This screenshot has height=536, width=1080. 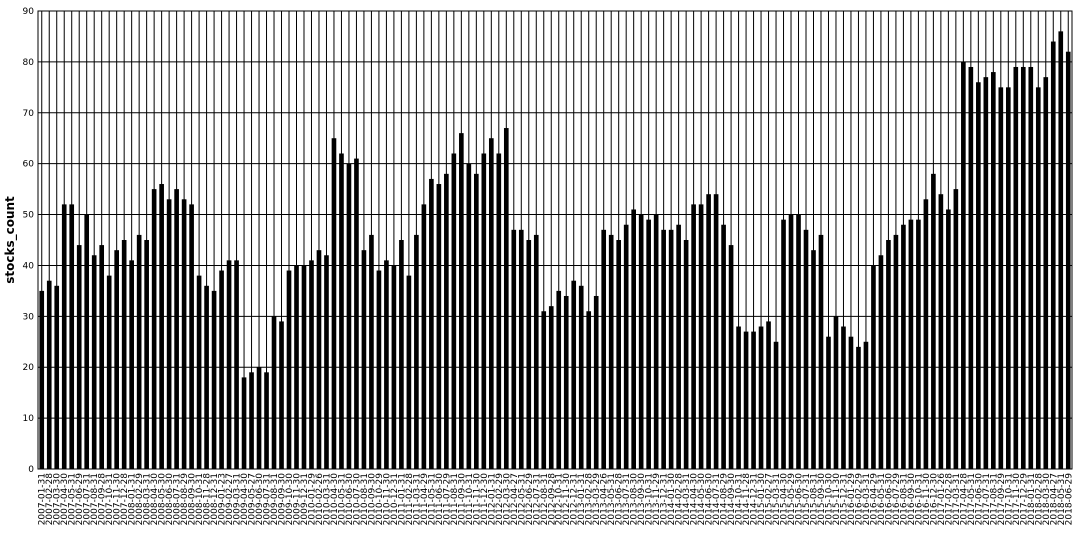 I want to click on y-tick-label: 10, so click(x=29, y=419).